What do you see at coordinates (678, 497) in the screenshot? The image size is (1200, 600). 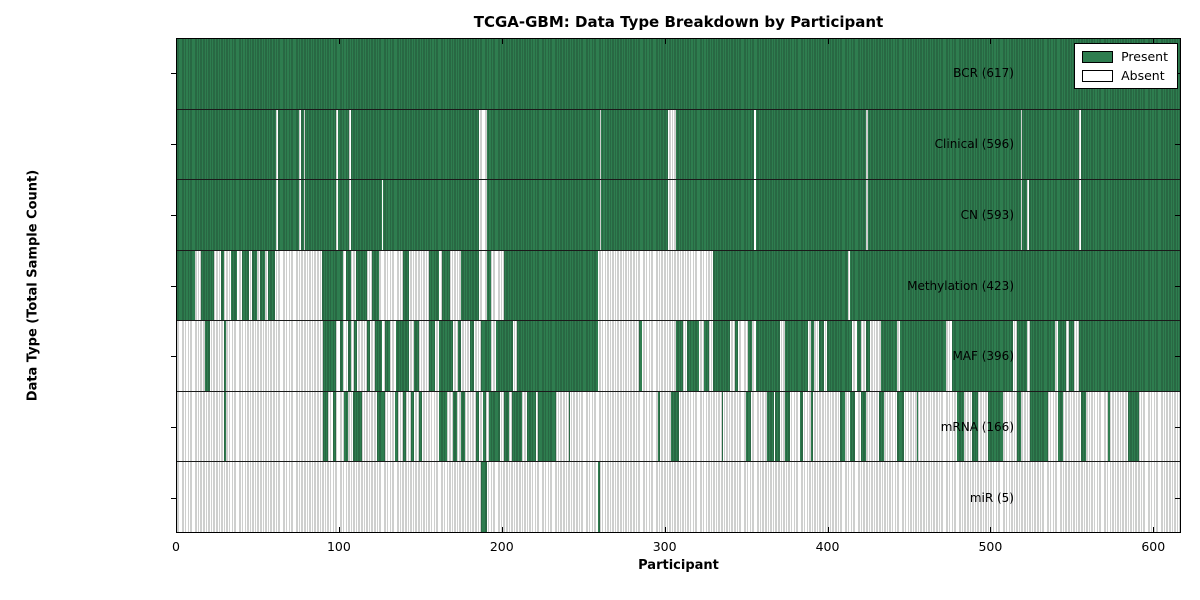 I see `row-mir` at bounding box center [678, 497].